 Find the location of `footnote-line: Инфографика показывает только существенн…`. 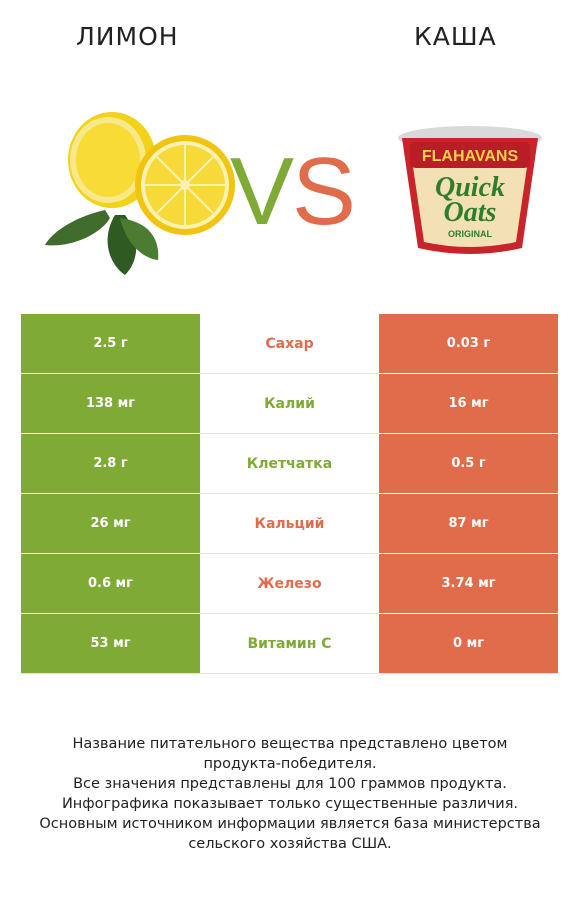

footnote-line: Инфографика показывает только существенн… is located at coordinates (290, 804).